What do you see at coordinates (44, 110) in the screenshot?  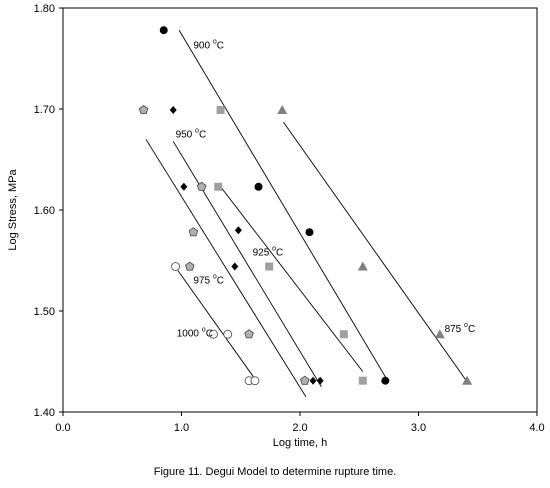 I see `y-tick-label: 1.70` at bounding box center [44, 110].